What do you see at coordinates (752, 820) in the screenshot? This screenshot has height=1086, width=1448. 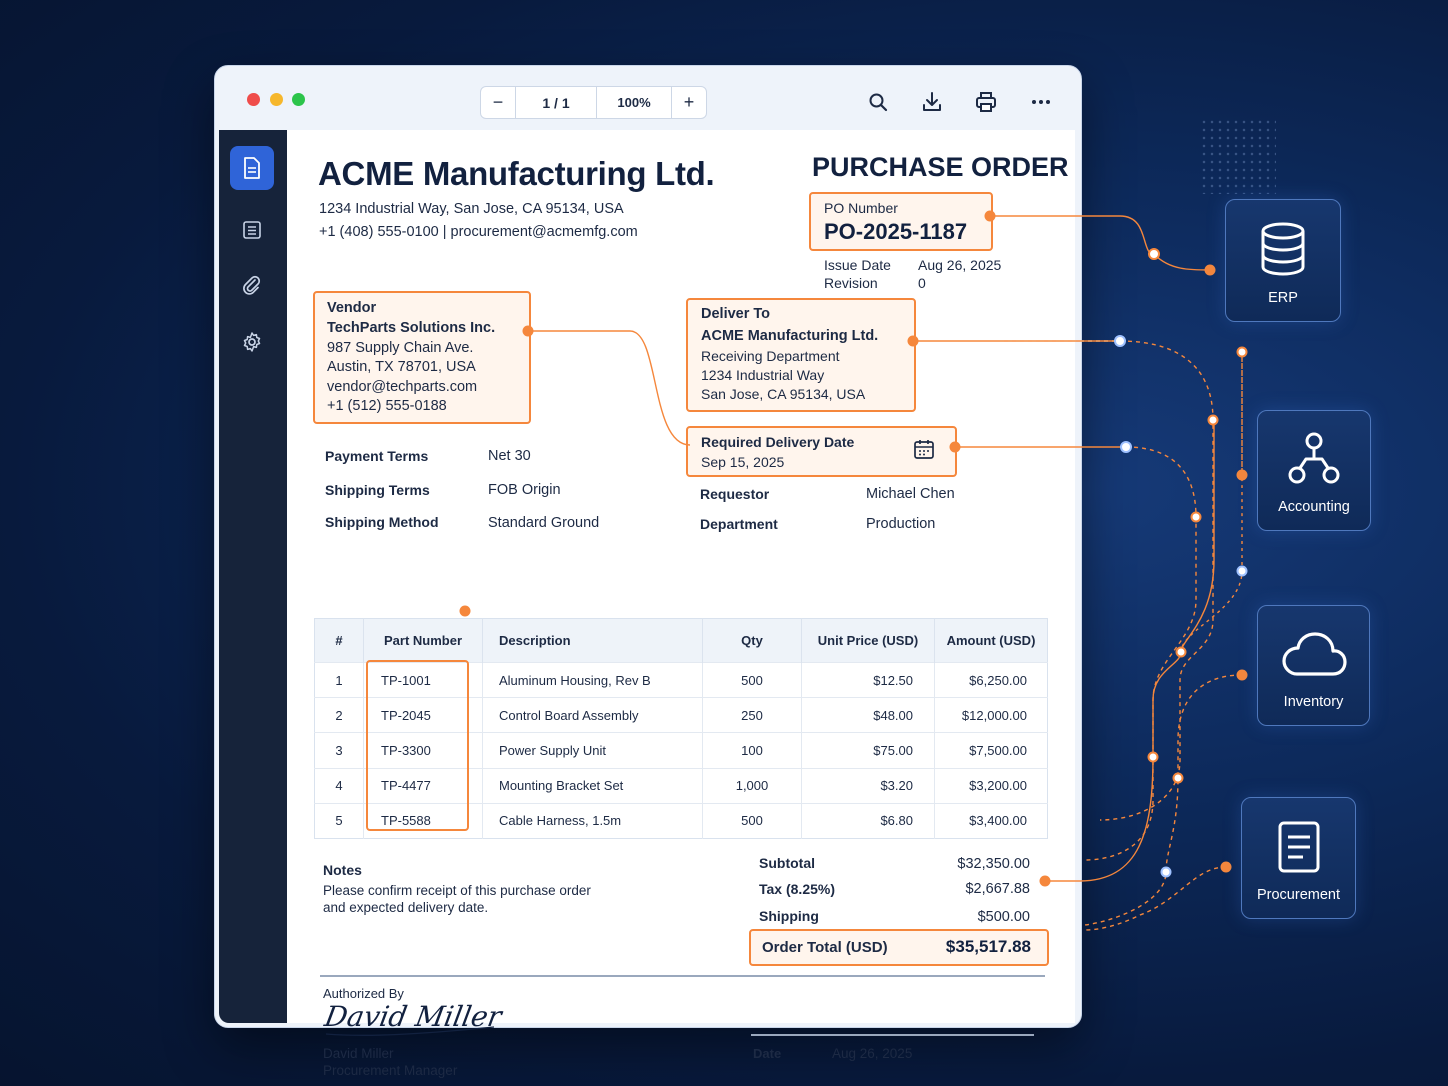 I see `cell-qty: 500` at bounding box center [752, 820].